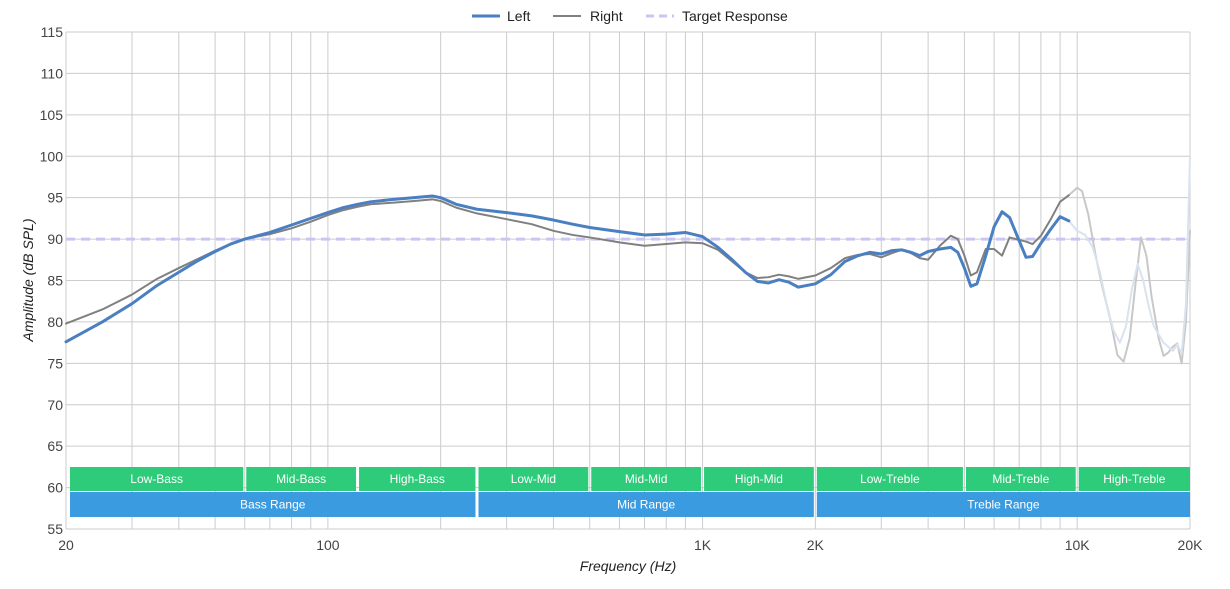 This screenshot has width=1230, height=589. Describe the element at coordinates (1129, 275) in the screenshot. I see `series-line-right-faded-10k` at that location.